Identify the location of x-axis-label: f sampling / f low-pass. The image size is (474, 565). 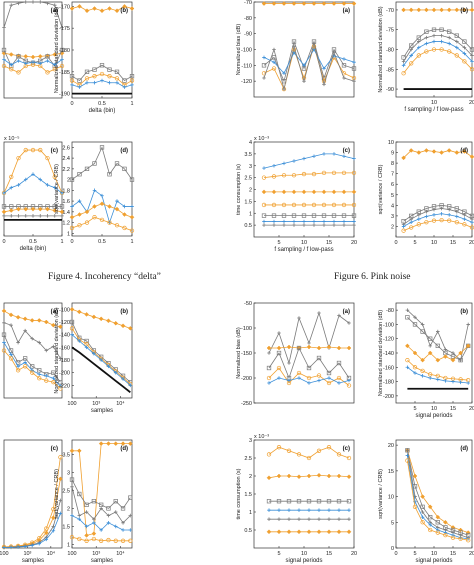
(433, 110).